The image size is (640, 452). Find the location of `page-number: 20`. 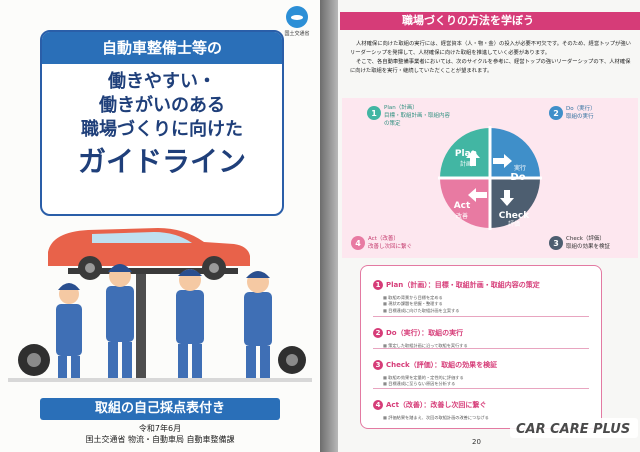

page-number: 20 is located at coordinates (476, 442).